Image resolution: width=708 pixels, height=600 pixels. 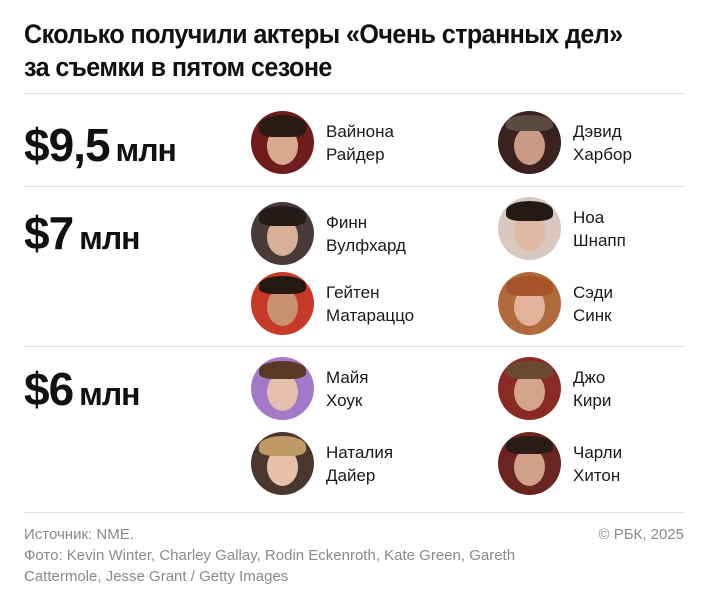 I want to click on actor-joe-keery: Джо Кири, so click(x=554, y=388).